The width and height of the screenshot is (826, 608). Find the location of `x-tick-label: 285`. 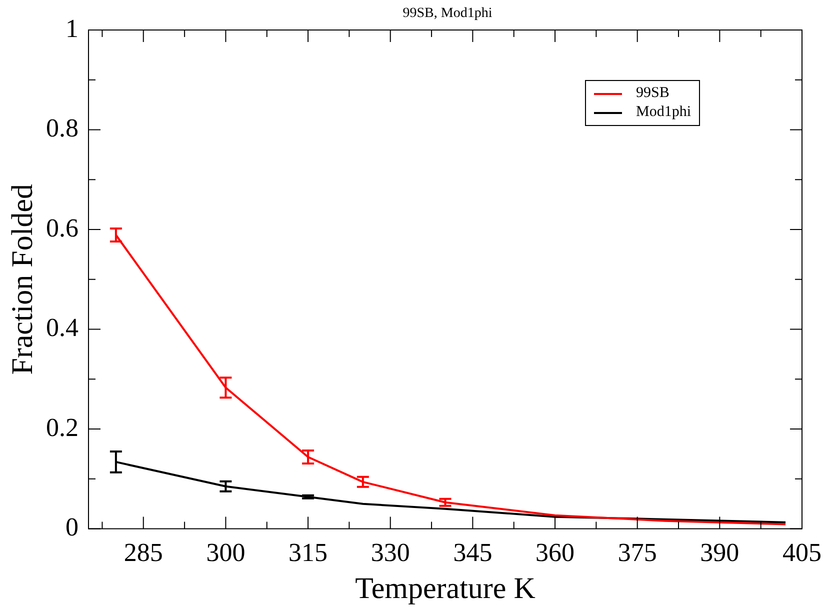

x-tick-label: 285 is located at coordinates (143, 553).